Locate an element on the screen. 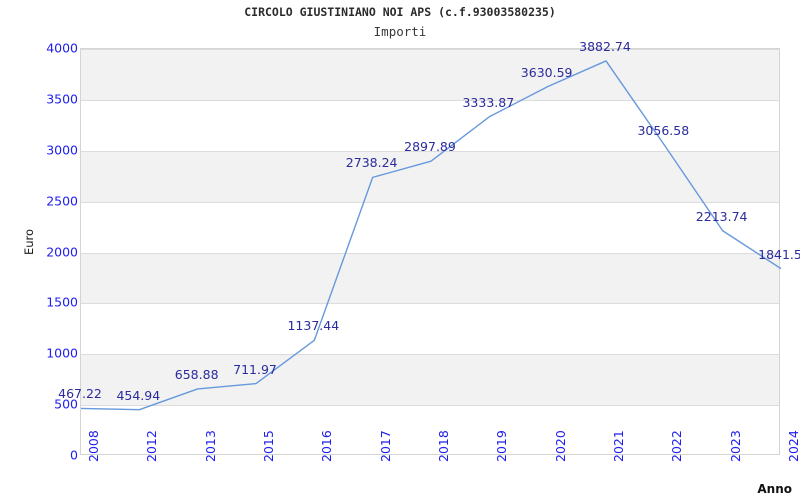 Image resolution: width=800 pixels, height=500 pixels. data-point-label: 3333.87 is located at coordinates (488, 102).